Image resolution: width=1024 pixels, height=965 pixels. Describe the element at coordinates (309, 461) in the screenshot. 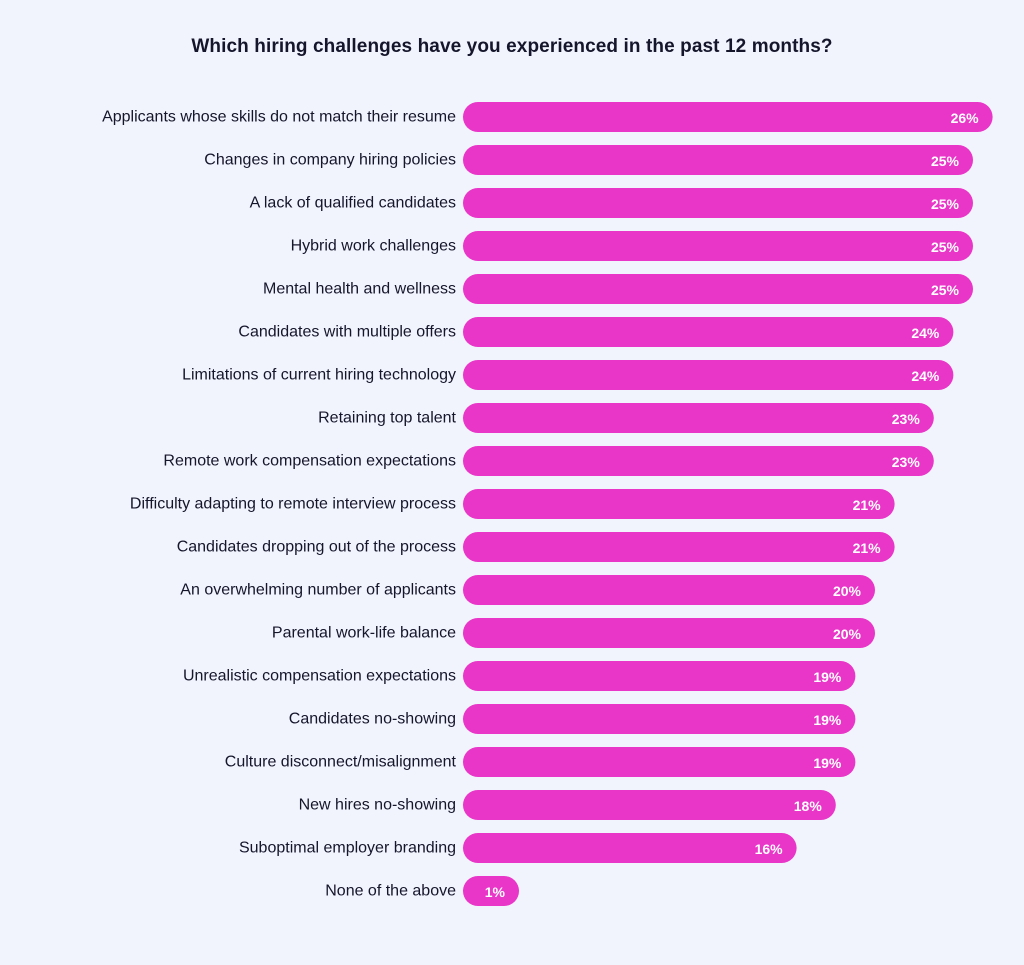

I see `category-label: Remote work compensation expectations` at that location.